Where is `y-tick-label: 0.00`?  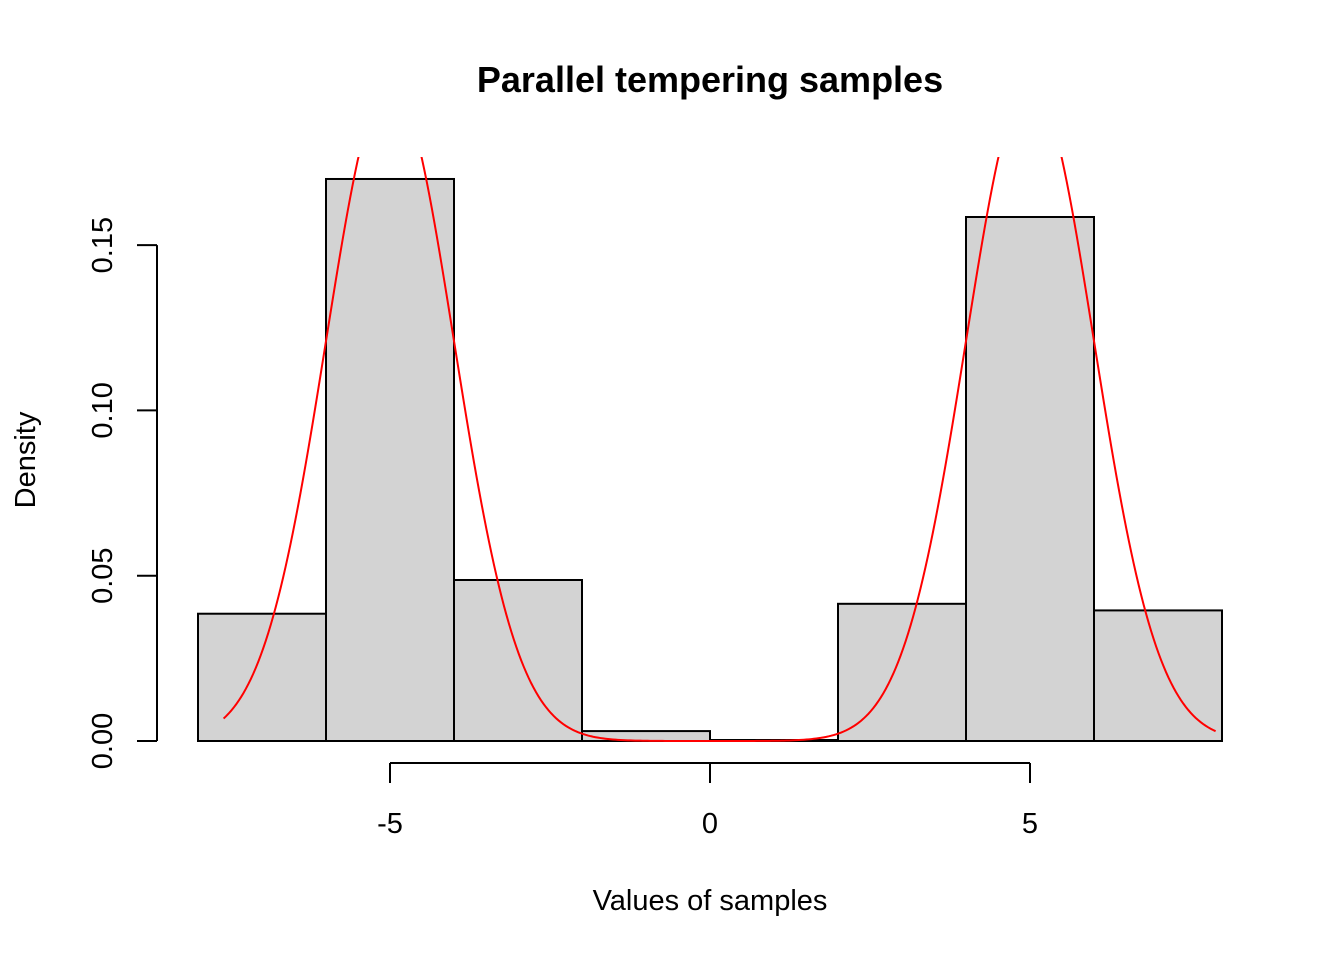
y-tick-label: 0.00 is located at coordinates (103, 741).